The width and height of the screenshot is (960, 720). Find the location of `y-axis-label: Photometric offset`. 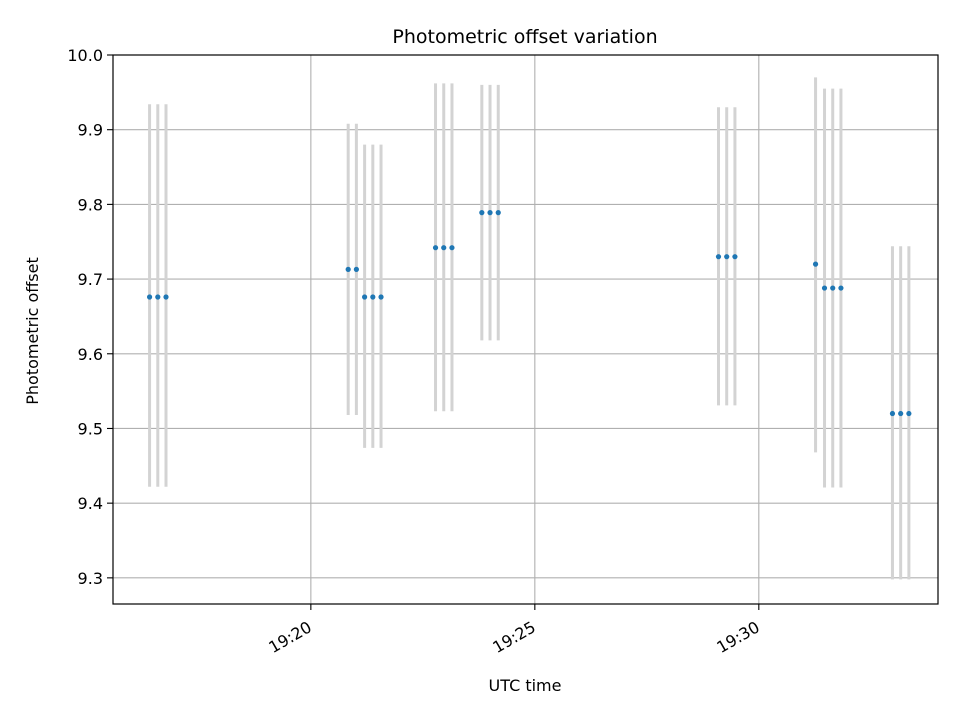

y-axis-label: Photometric offset is located at coordinates (32, 331).